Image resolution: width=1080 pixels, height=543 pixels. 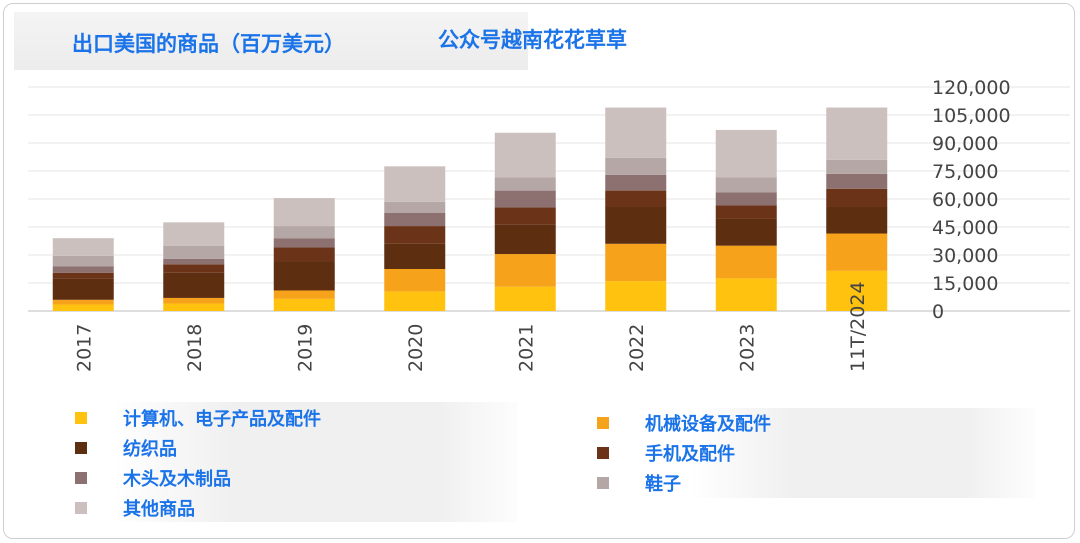 I want to click on y-tick-label: 0, so click(x=938, y=312).